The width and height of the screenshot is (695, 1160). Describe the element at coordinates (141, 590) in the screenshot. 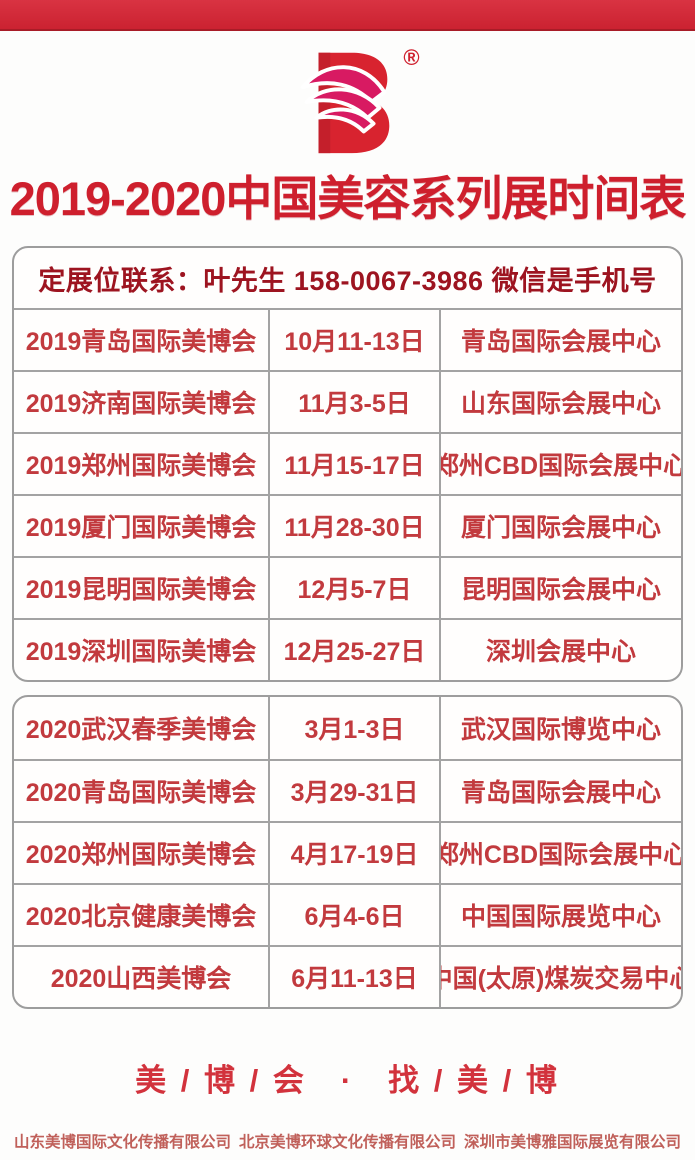

I see `expo-name: 2019昆明国际美博会` at that location.